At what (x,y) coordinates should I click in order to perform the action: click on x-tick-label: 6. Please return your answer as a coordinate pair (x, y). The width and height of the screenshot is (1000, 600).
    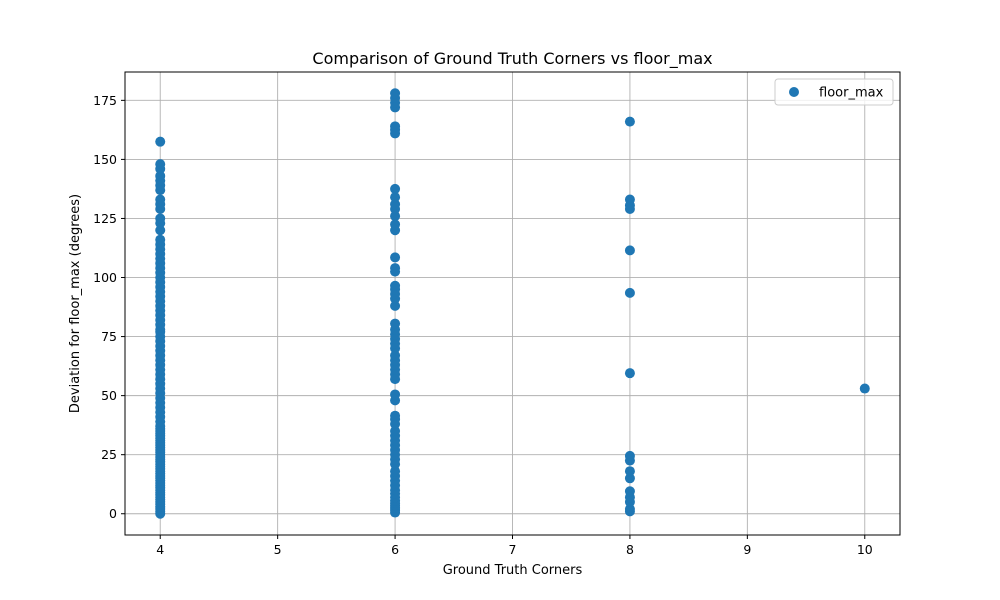
    Looking at the image, I should click on (395, 549).